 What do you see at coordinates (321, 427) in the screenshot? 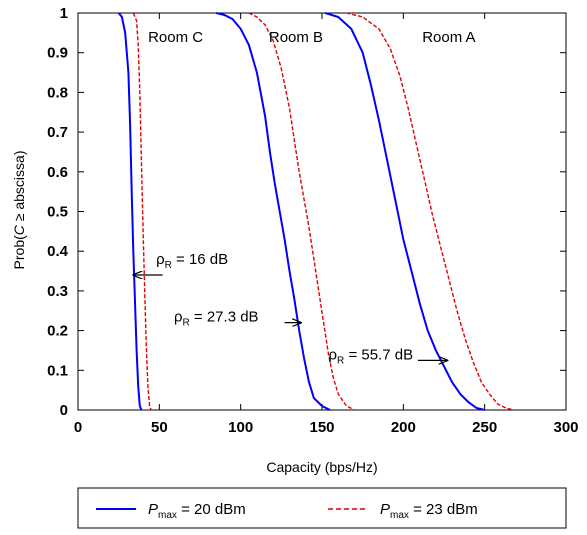
I see `x-tick-label: 150` at bounding box center [321, 427].